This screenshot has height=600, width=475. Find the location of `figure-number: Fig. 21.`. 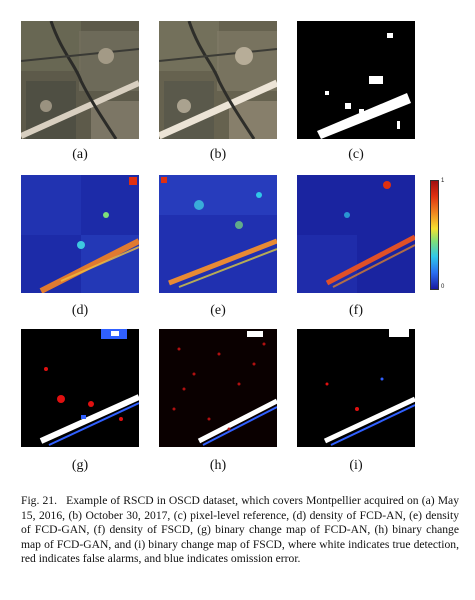

figure-number: Fig. 21. is located at coordinates (39, 500).